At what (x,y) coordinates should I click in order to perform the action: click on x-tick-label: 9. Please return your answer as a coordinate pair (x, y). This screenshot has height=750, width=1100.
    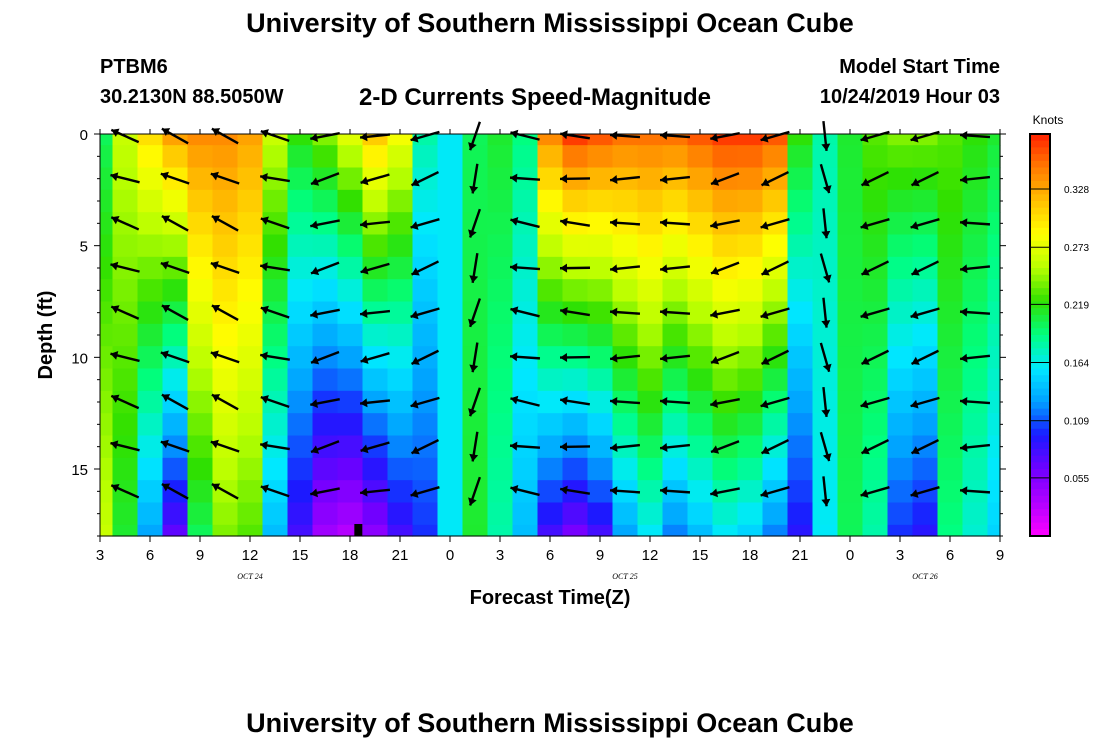
    Looking at the image, I should click on (200, 555).